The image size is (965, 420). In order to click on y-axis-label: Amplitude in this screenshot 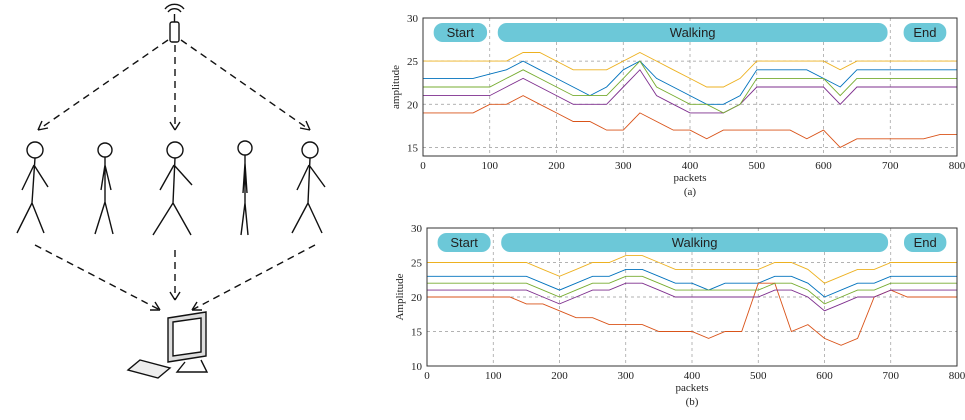, I will do `click(400, 296)`.